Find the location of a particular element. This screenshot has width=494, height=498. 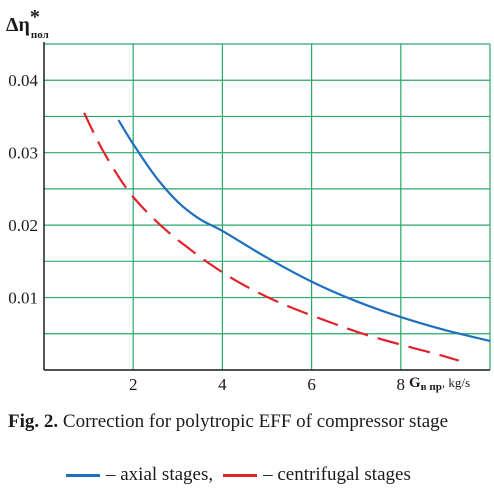

y-tick-label: 0.01 is located at coordinates (23, 298).